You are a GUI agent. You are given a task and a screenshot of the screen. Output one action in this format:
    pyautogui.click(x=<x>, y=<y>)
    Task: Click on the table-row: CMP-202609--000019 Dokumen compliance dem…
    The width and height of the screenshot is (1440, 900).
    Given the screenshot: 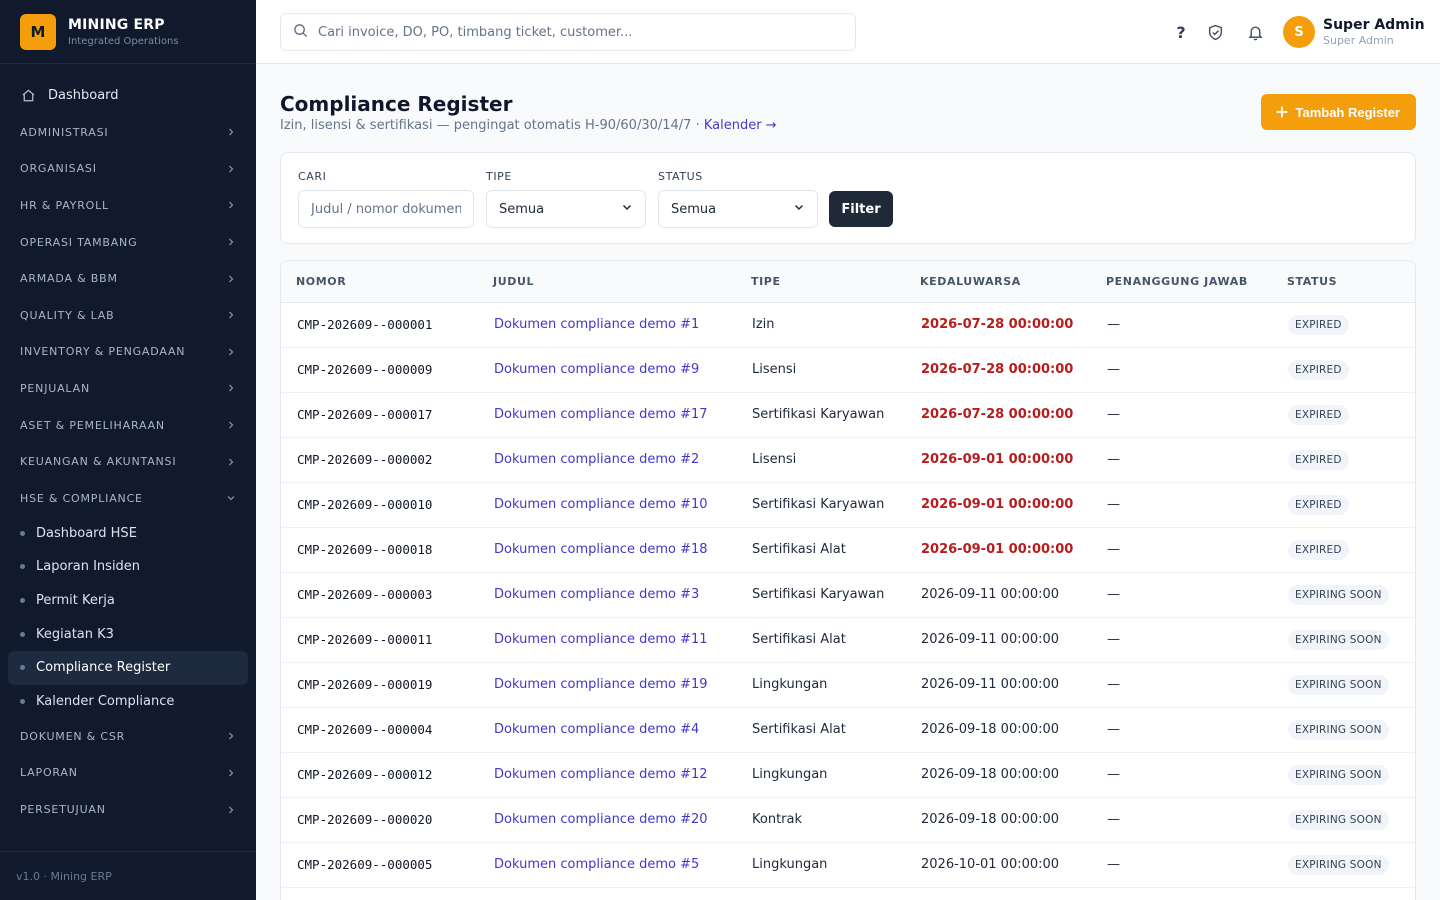 What is the action you would take?
    pyautogui.click(x=848, y=684)
    